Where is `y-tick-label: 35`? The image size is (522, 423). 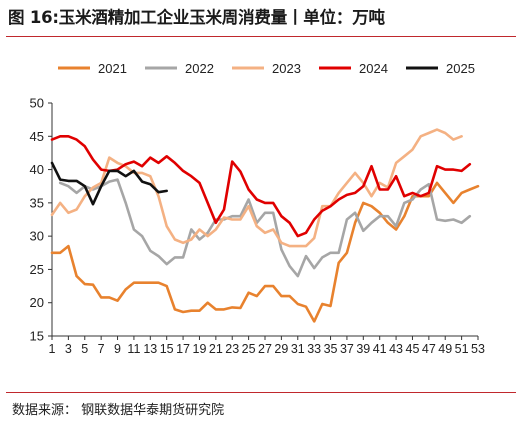
y-tick-label: 35 is located at coordinates (37, 202).